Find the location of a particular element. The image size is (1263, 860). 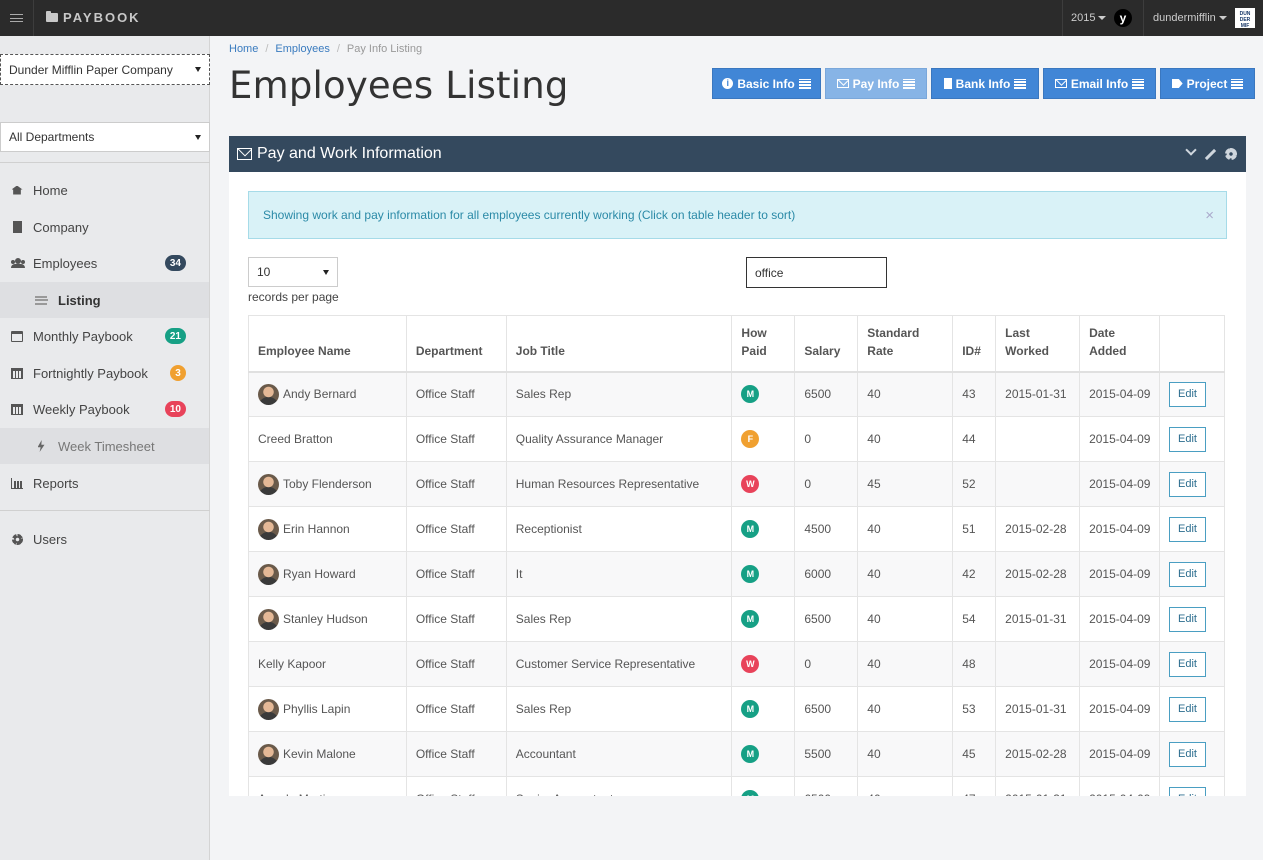

wrench-icon is located at coordinates (1210, 154).